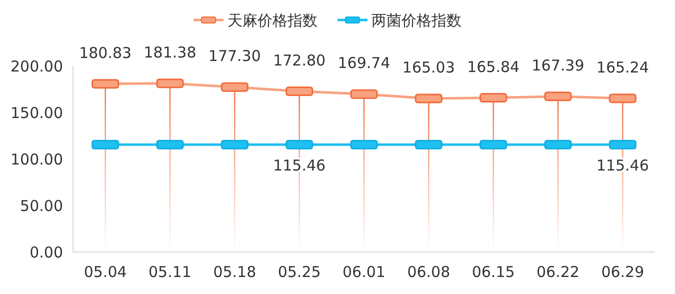 This screenshot has width=675, height=294. I want to click on data-label: 181.38, so click(170, 52).